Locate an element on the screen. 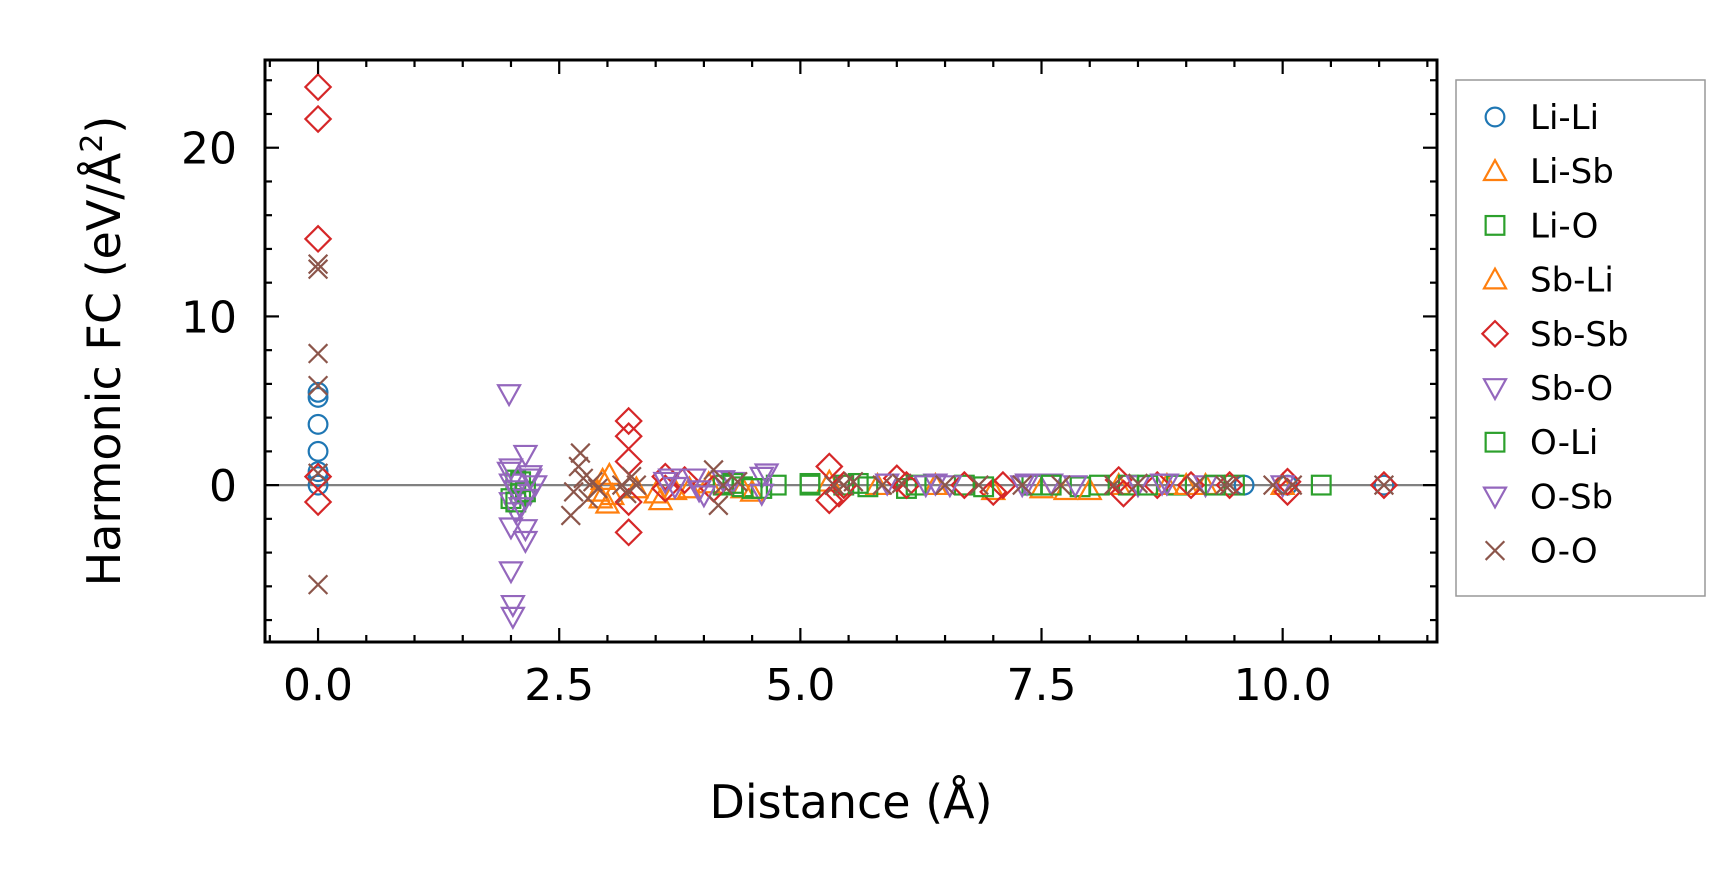  y-axis-label-main: Harmonic FC (eV/Å is located at coordinates (104, 369).